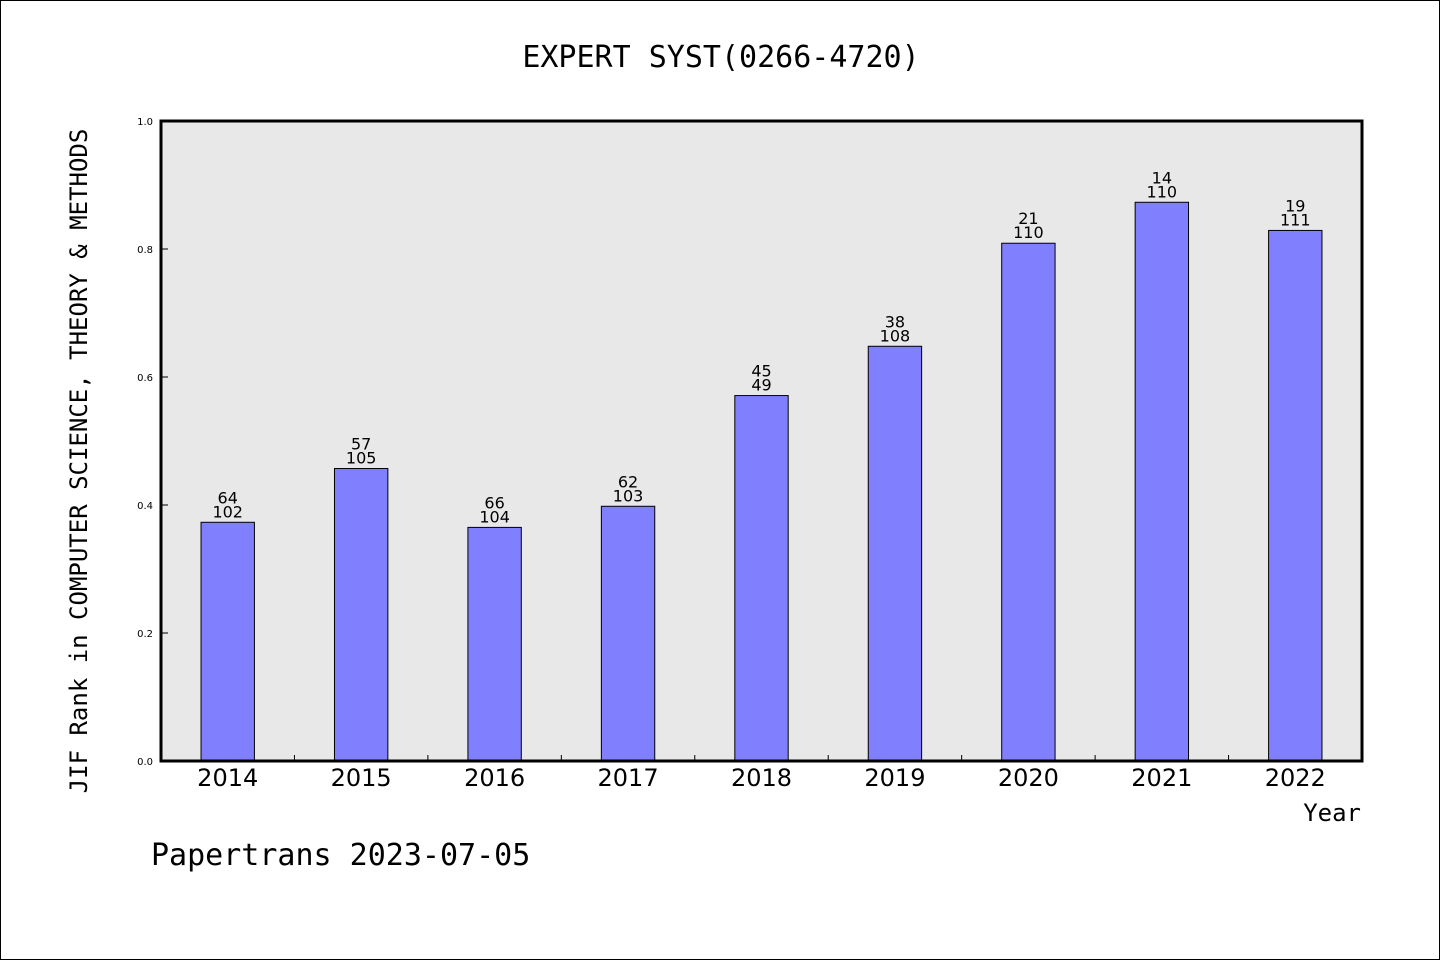  What do you see at coordinates (494, 516) in the screenshot?
I see `data-label-total-2016: 104` at bounding box center [494, 516].